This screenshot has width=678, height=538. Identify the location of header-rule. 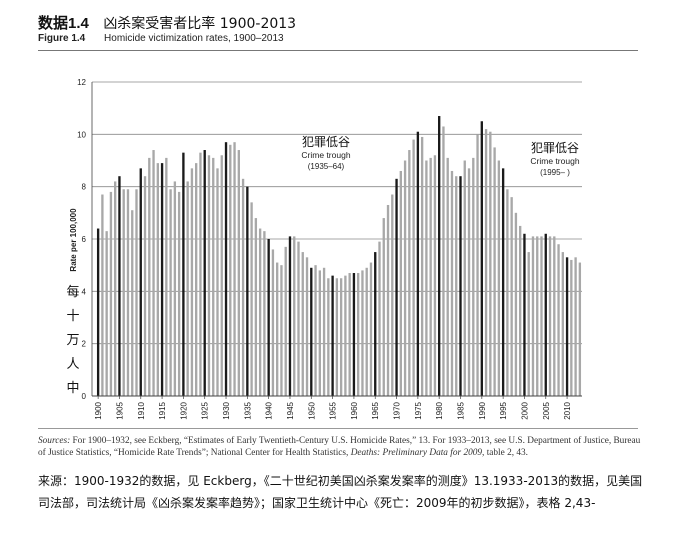
(338, 50).